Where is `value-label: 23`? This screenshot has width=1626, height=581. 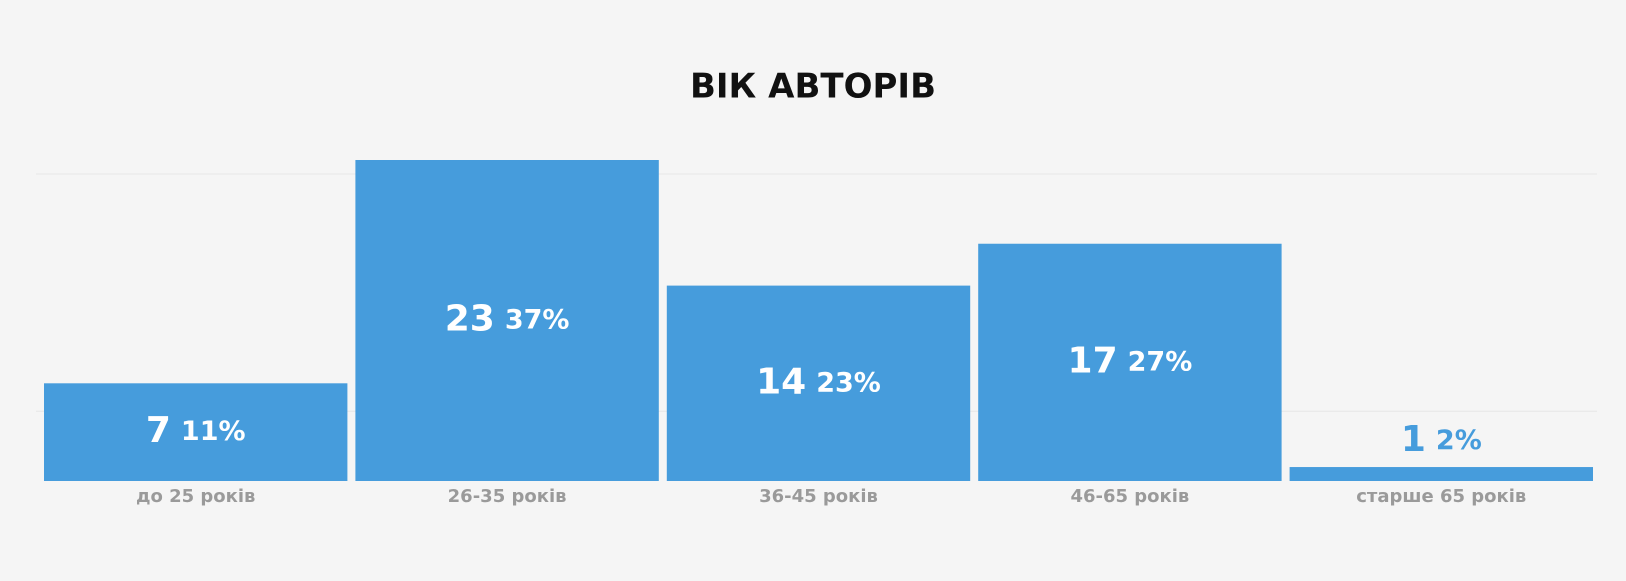
value-label: 23 is located at coordinates (470, 319).